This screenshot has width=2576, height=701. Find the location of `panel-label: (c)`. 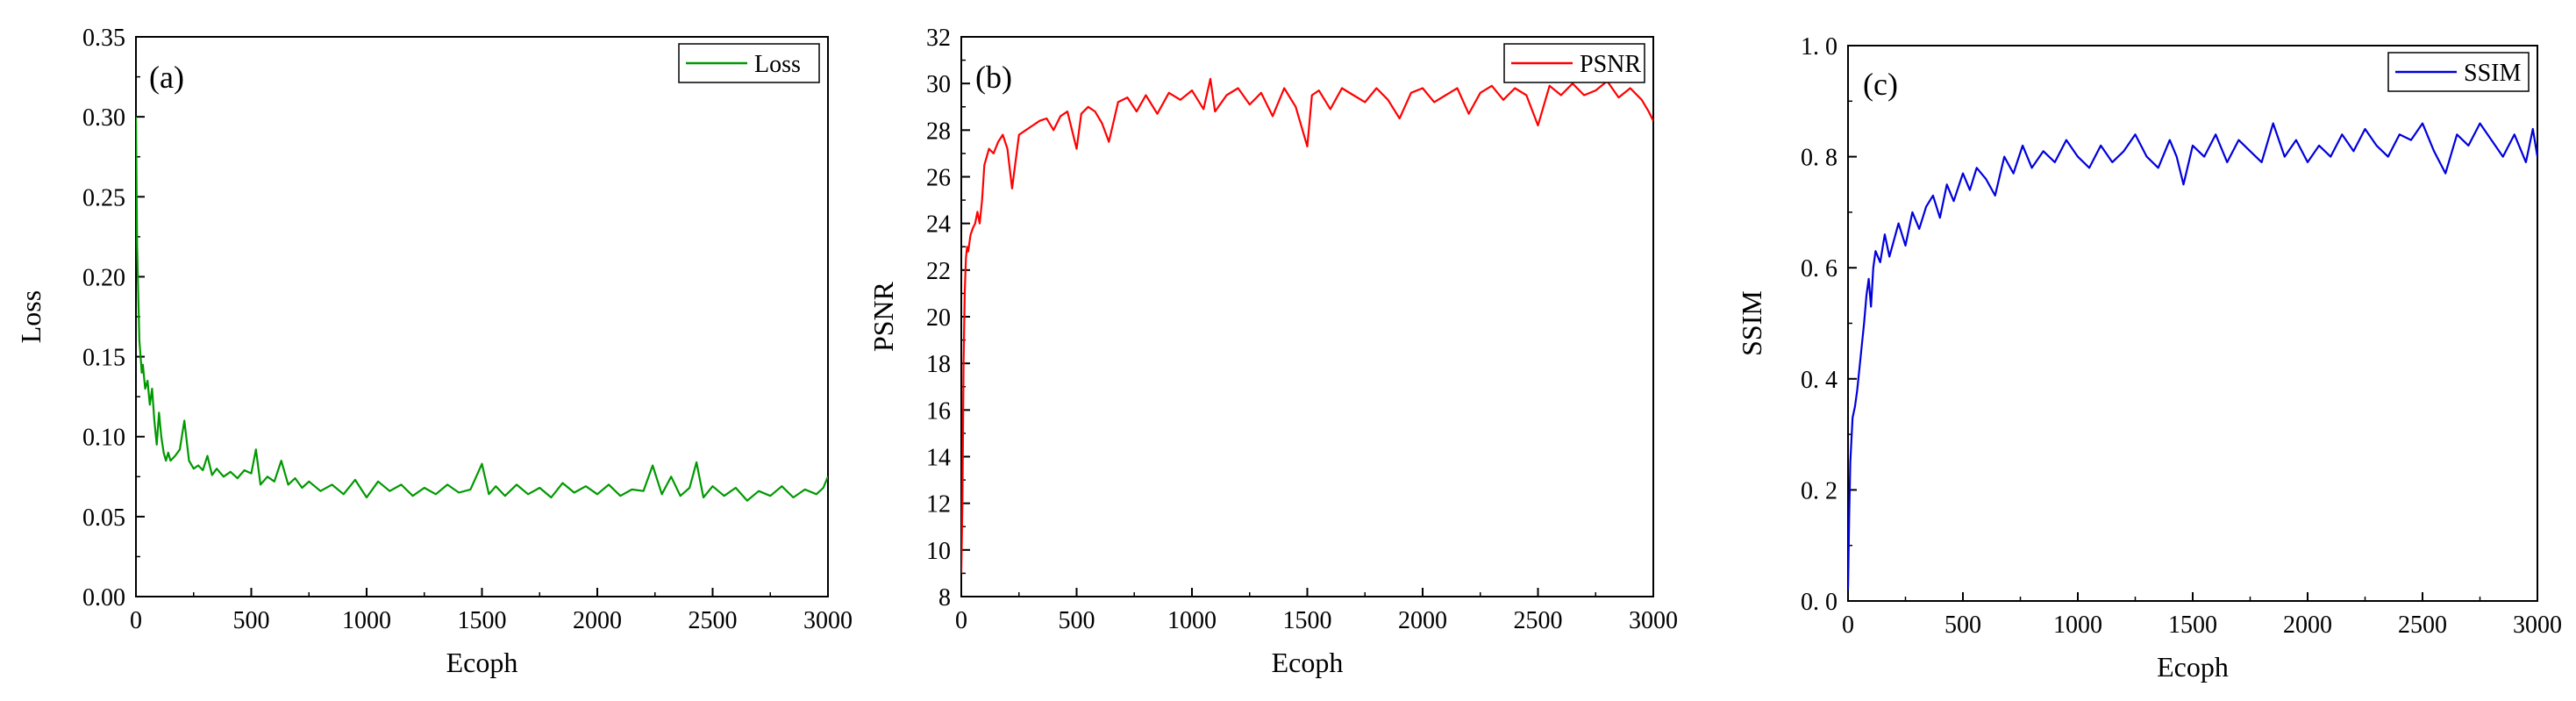

panel-label: (c) is located at coordinates (1881, 84).